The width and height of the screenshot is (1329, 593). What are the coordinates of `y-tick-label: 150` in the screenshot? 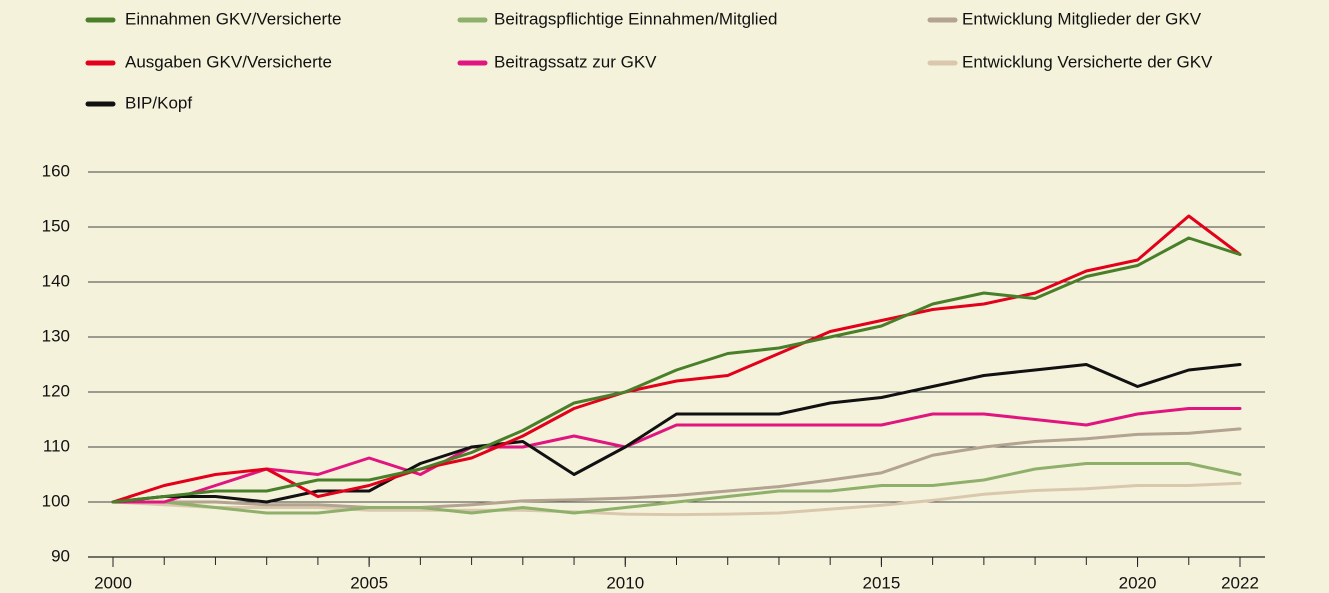 It's located at (56, 225).